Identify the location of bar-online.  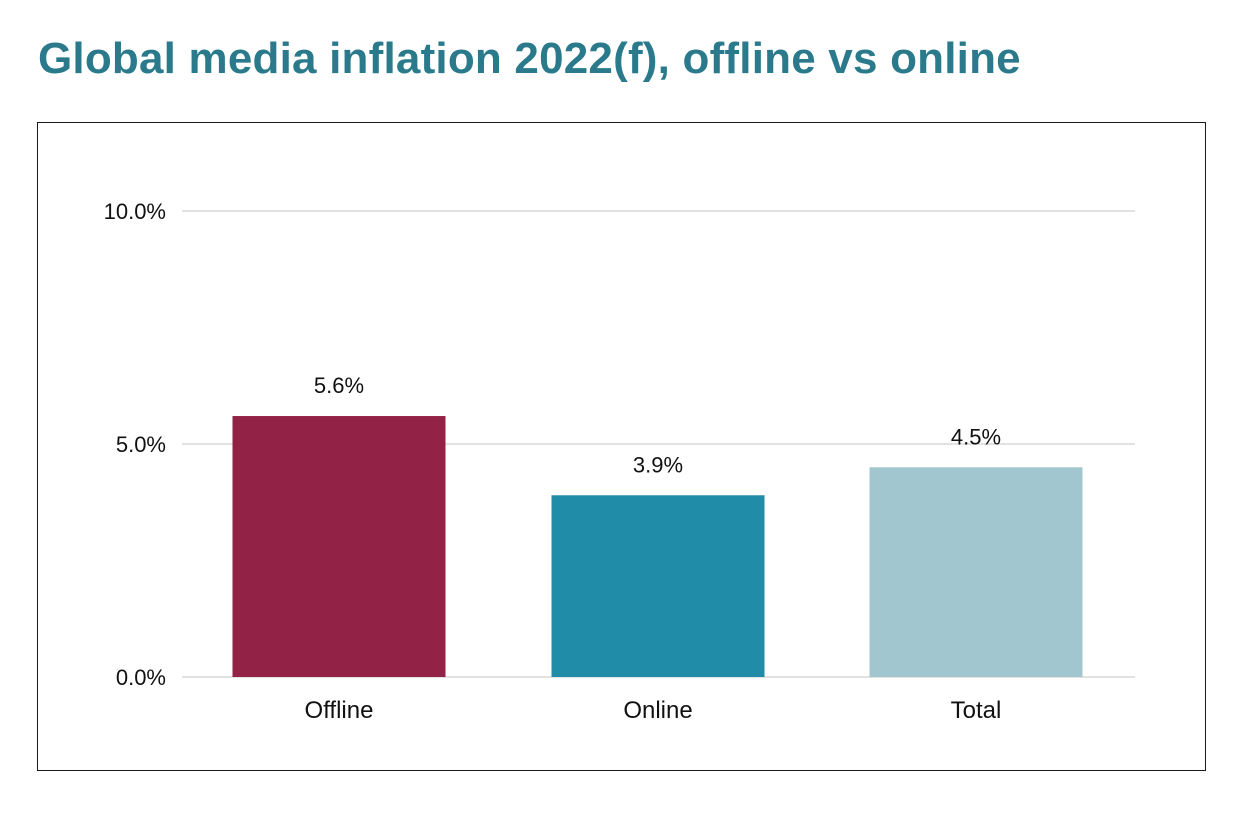
(658, 586).